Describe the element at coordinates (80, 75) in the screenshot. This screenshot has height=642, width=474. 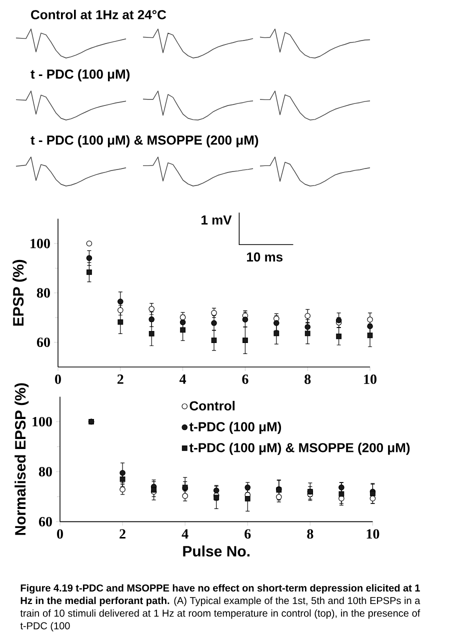
I see `chart-title: t - PDC (100 μM)` at that location.